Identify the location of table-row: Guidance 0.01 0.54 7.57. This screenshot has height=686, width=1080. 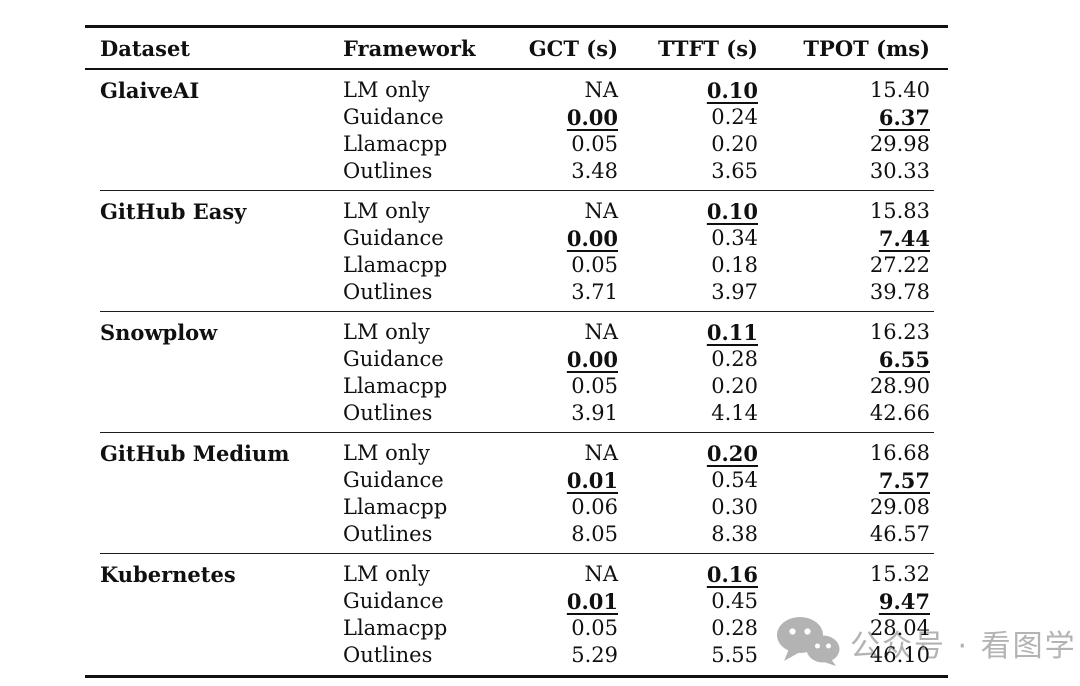
(516, 480).